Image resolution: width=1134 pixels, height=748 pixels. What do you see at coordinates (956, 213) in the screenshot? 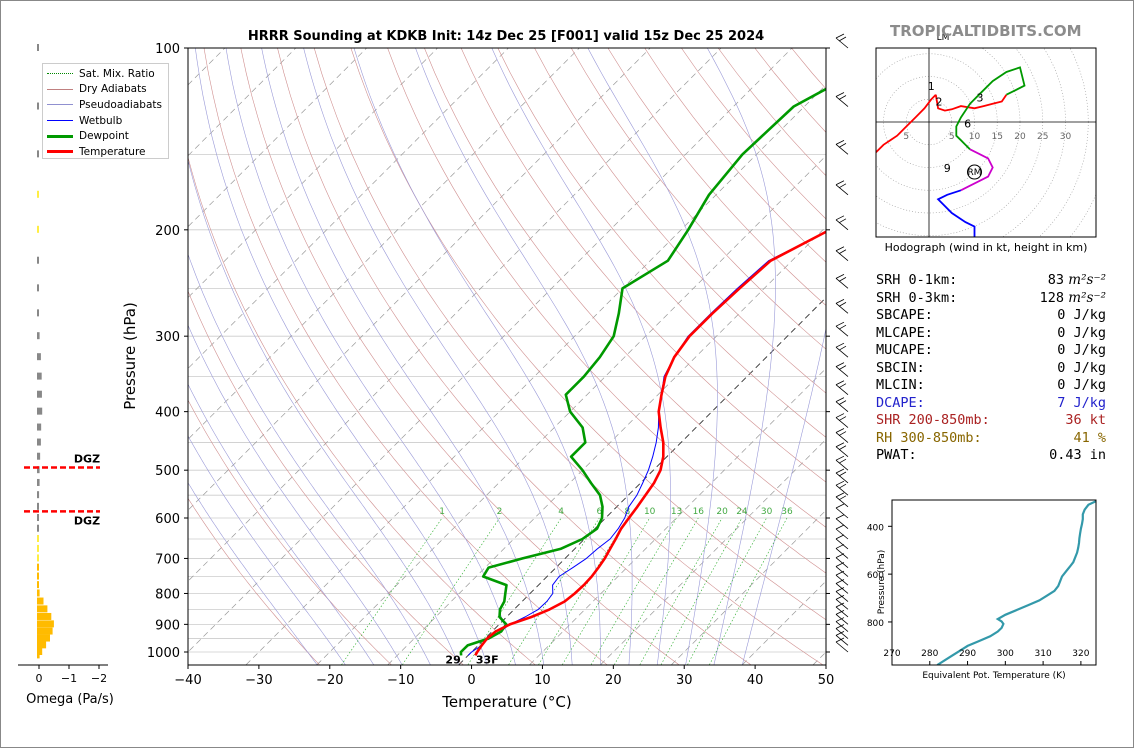
I see `hodograph-trace` at bounding box center [956, 213].